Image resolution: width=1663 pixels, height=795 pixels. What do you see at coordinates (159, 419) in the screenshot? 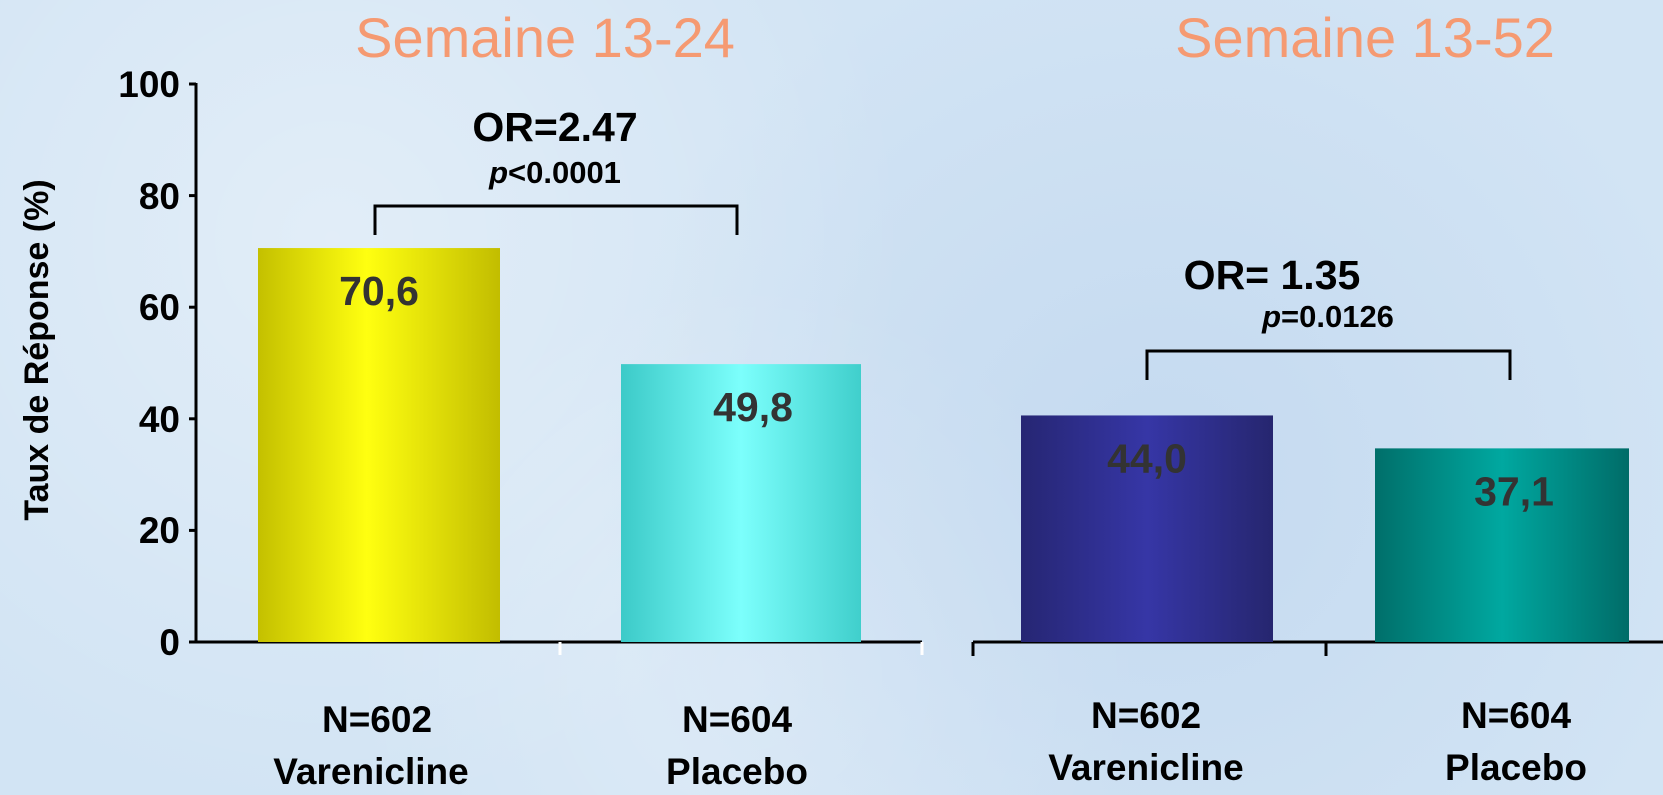
I see `y-tick-label-40: 40` at bounding box center [159, 419].